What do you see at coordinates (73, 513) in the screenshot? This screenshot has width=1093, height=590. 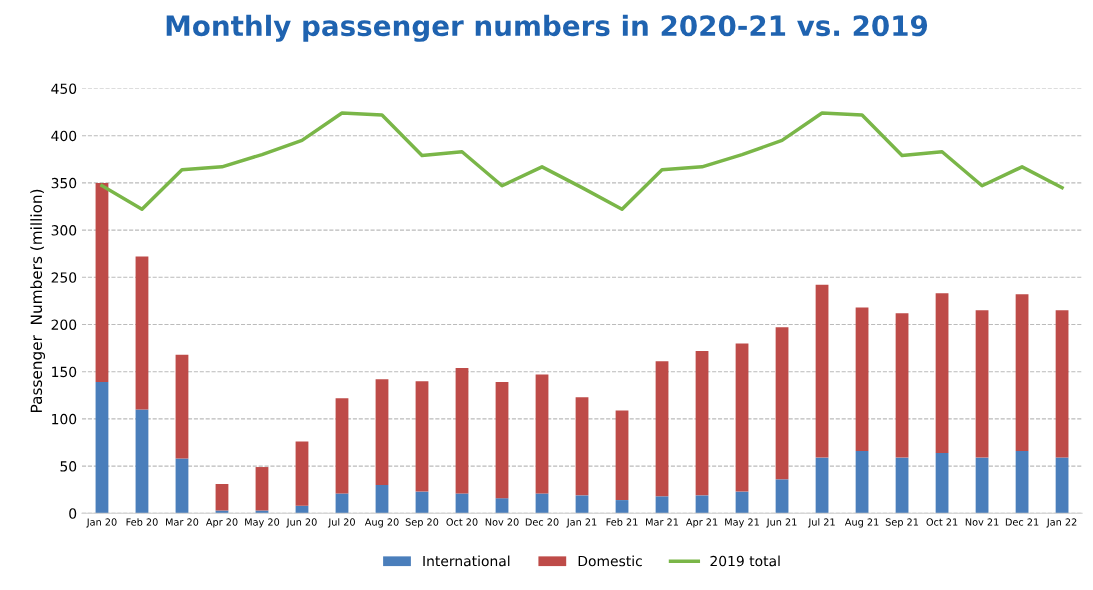 I see `y-tick-label: 0` at bounding box center [73, 513].